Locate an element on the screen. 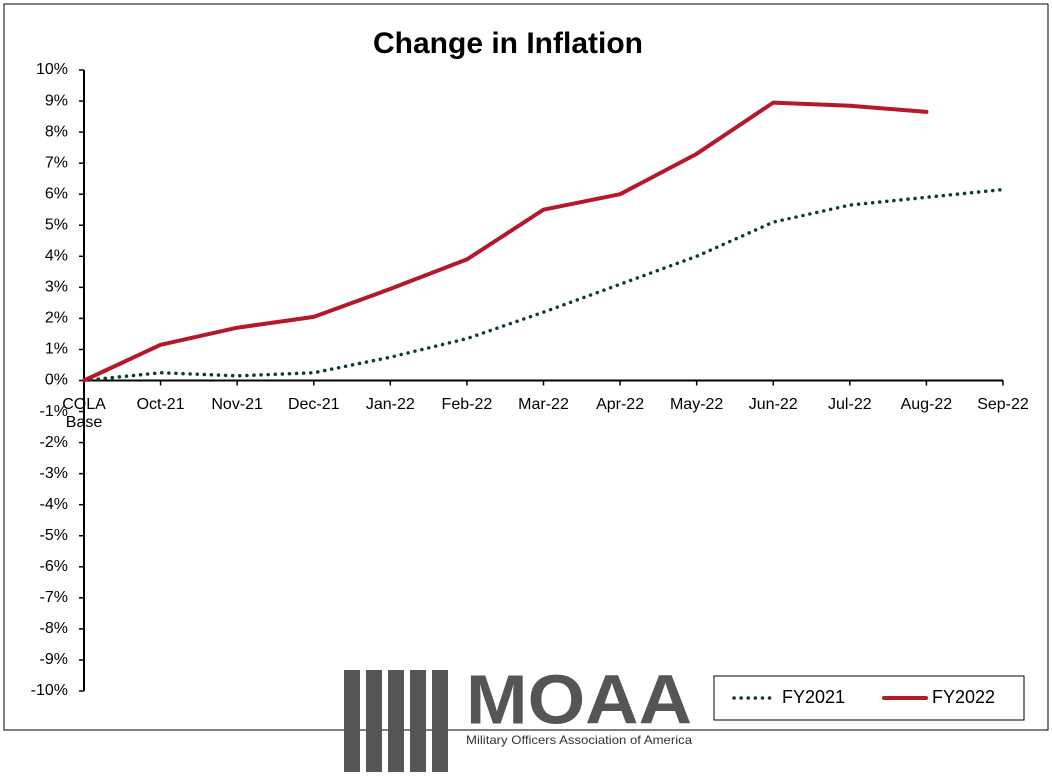  y-tick-label: 4% is located at coordinates (56, 256).